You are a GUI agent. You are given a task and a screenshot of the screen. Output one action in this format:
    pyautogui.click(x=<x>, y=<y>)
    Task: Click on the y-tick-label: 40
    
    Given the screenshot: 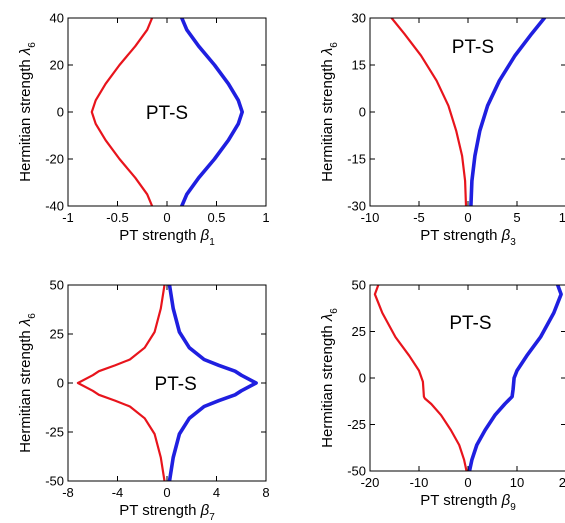 What is the action you would take?
    pyautogui.click(x=57, y=18)
    